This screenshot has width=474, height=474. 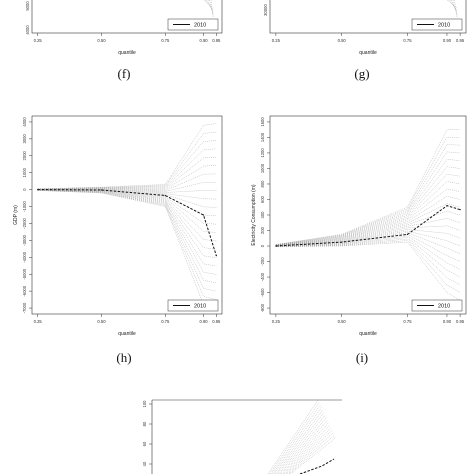 I want to click on panel-f-xtick-label: 0.90, so click(x=203, y=40).